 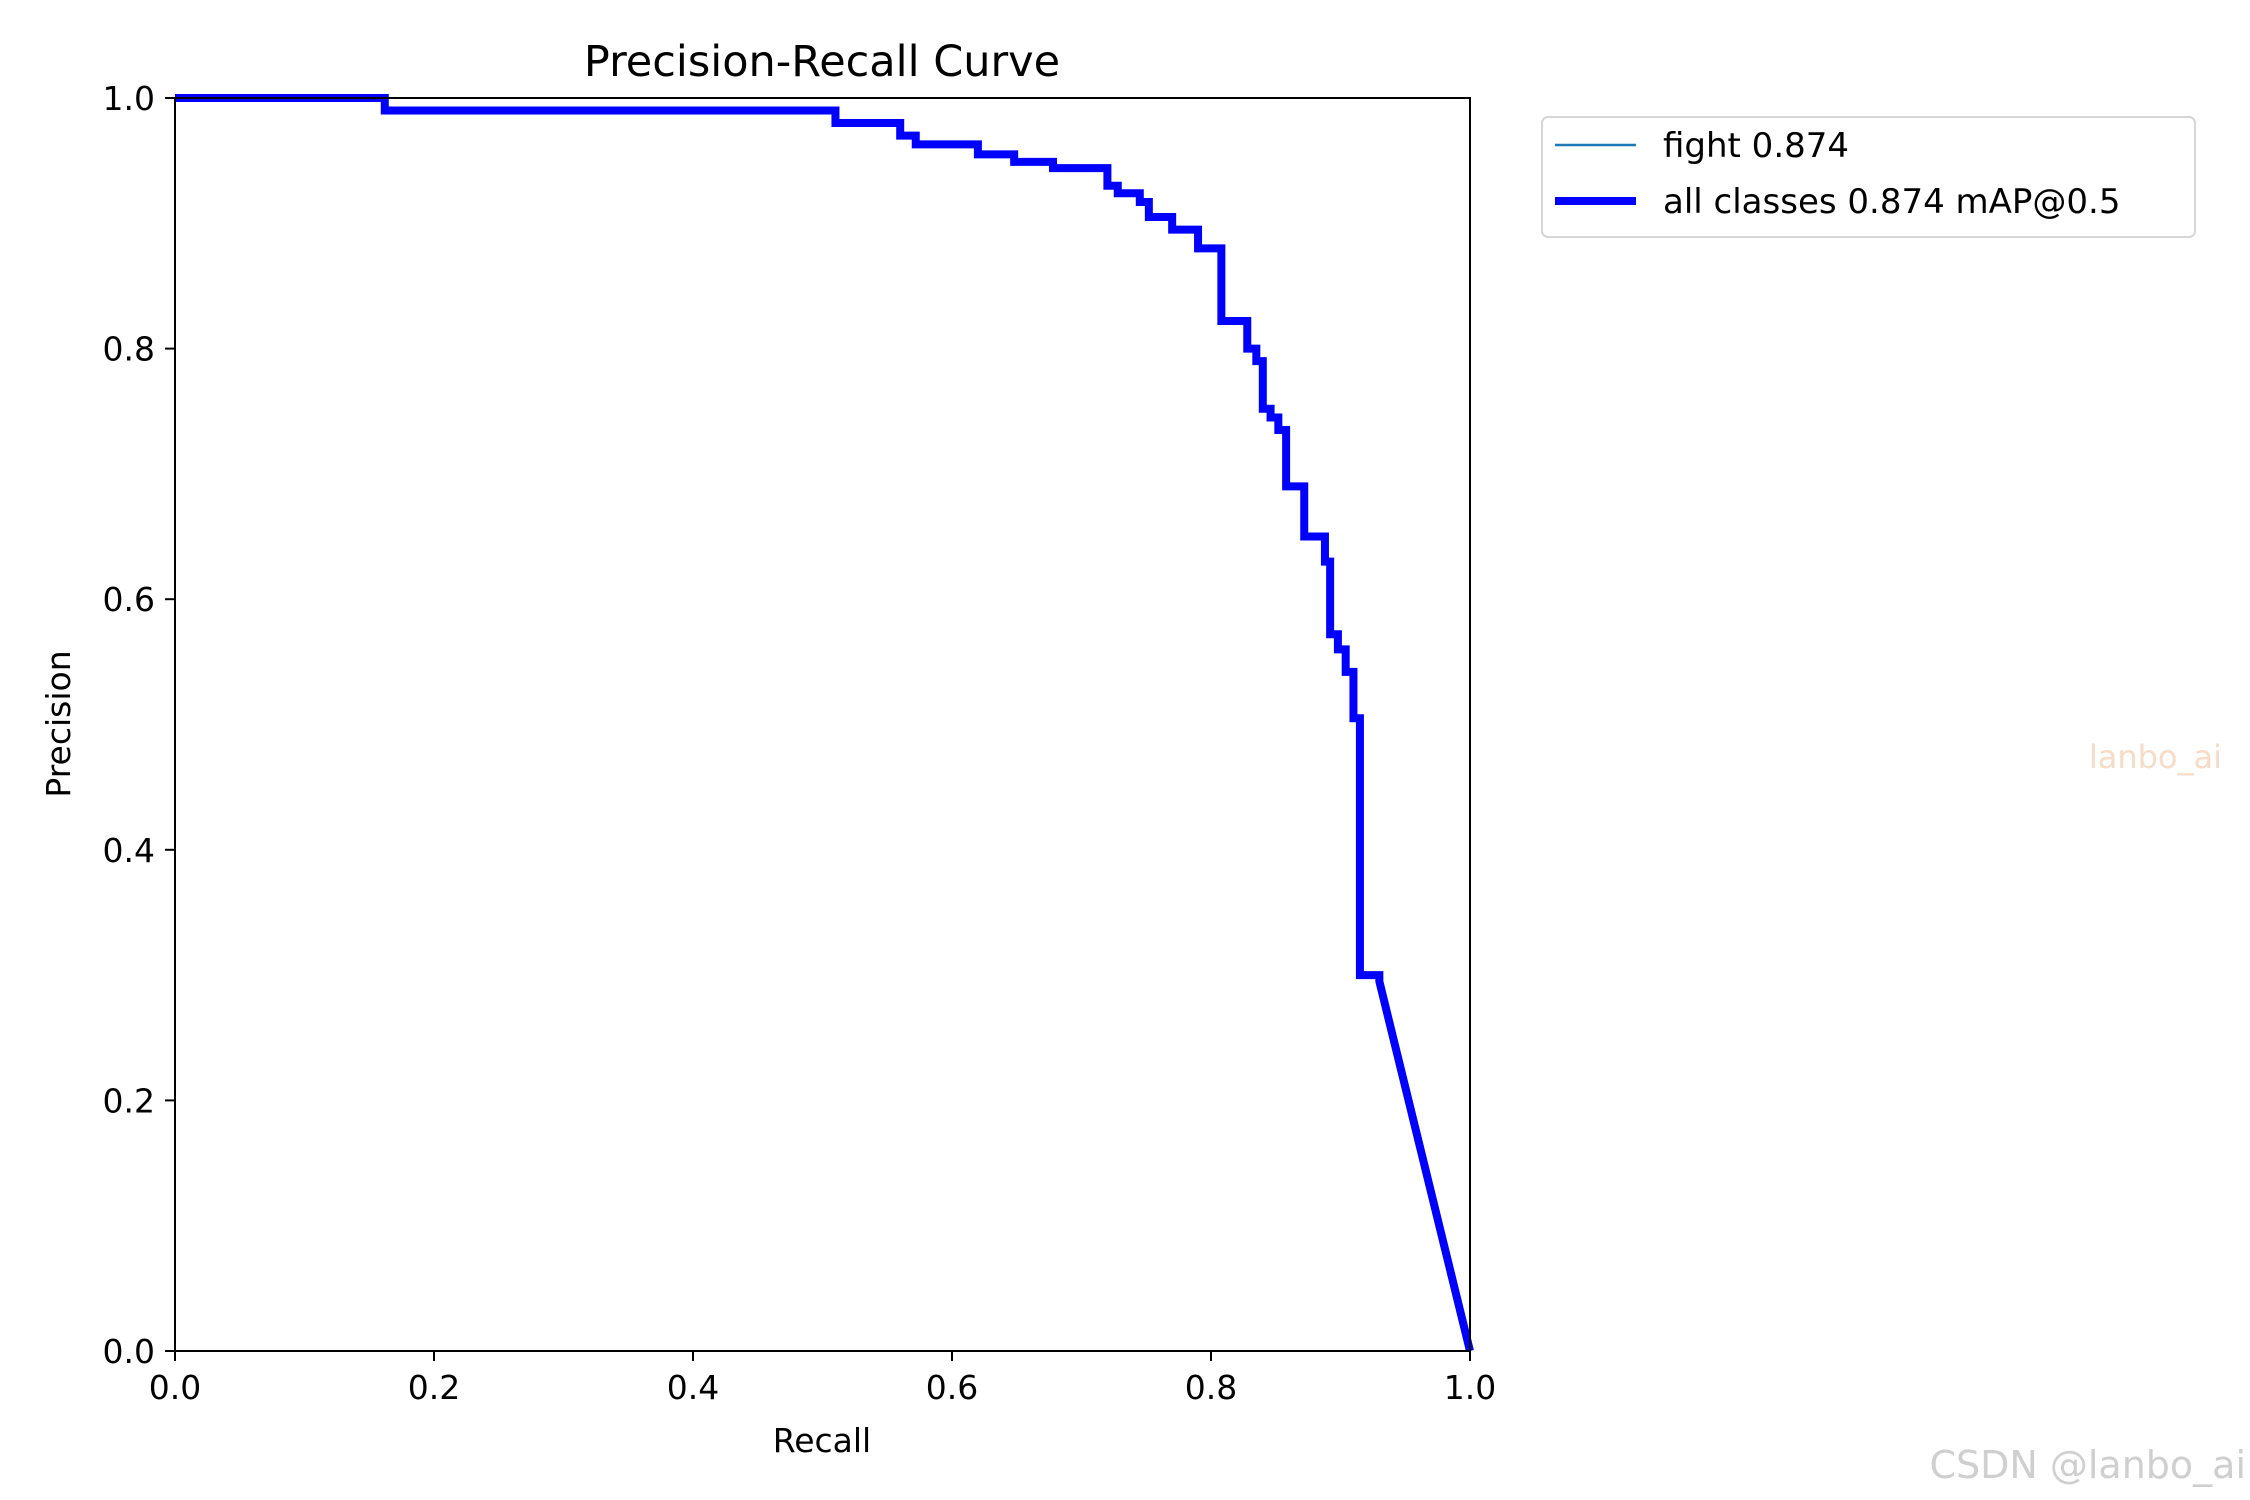 What do you see at coordinates (129, 599) in the screenshot?
I see `y-tick-label: 0.6` at bounding box center [129, 599].